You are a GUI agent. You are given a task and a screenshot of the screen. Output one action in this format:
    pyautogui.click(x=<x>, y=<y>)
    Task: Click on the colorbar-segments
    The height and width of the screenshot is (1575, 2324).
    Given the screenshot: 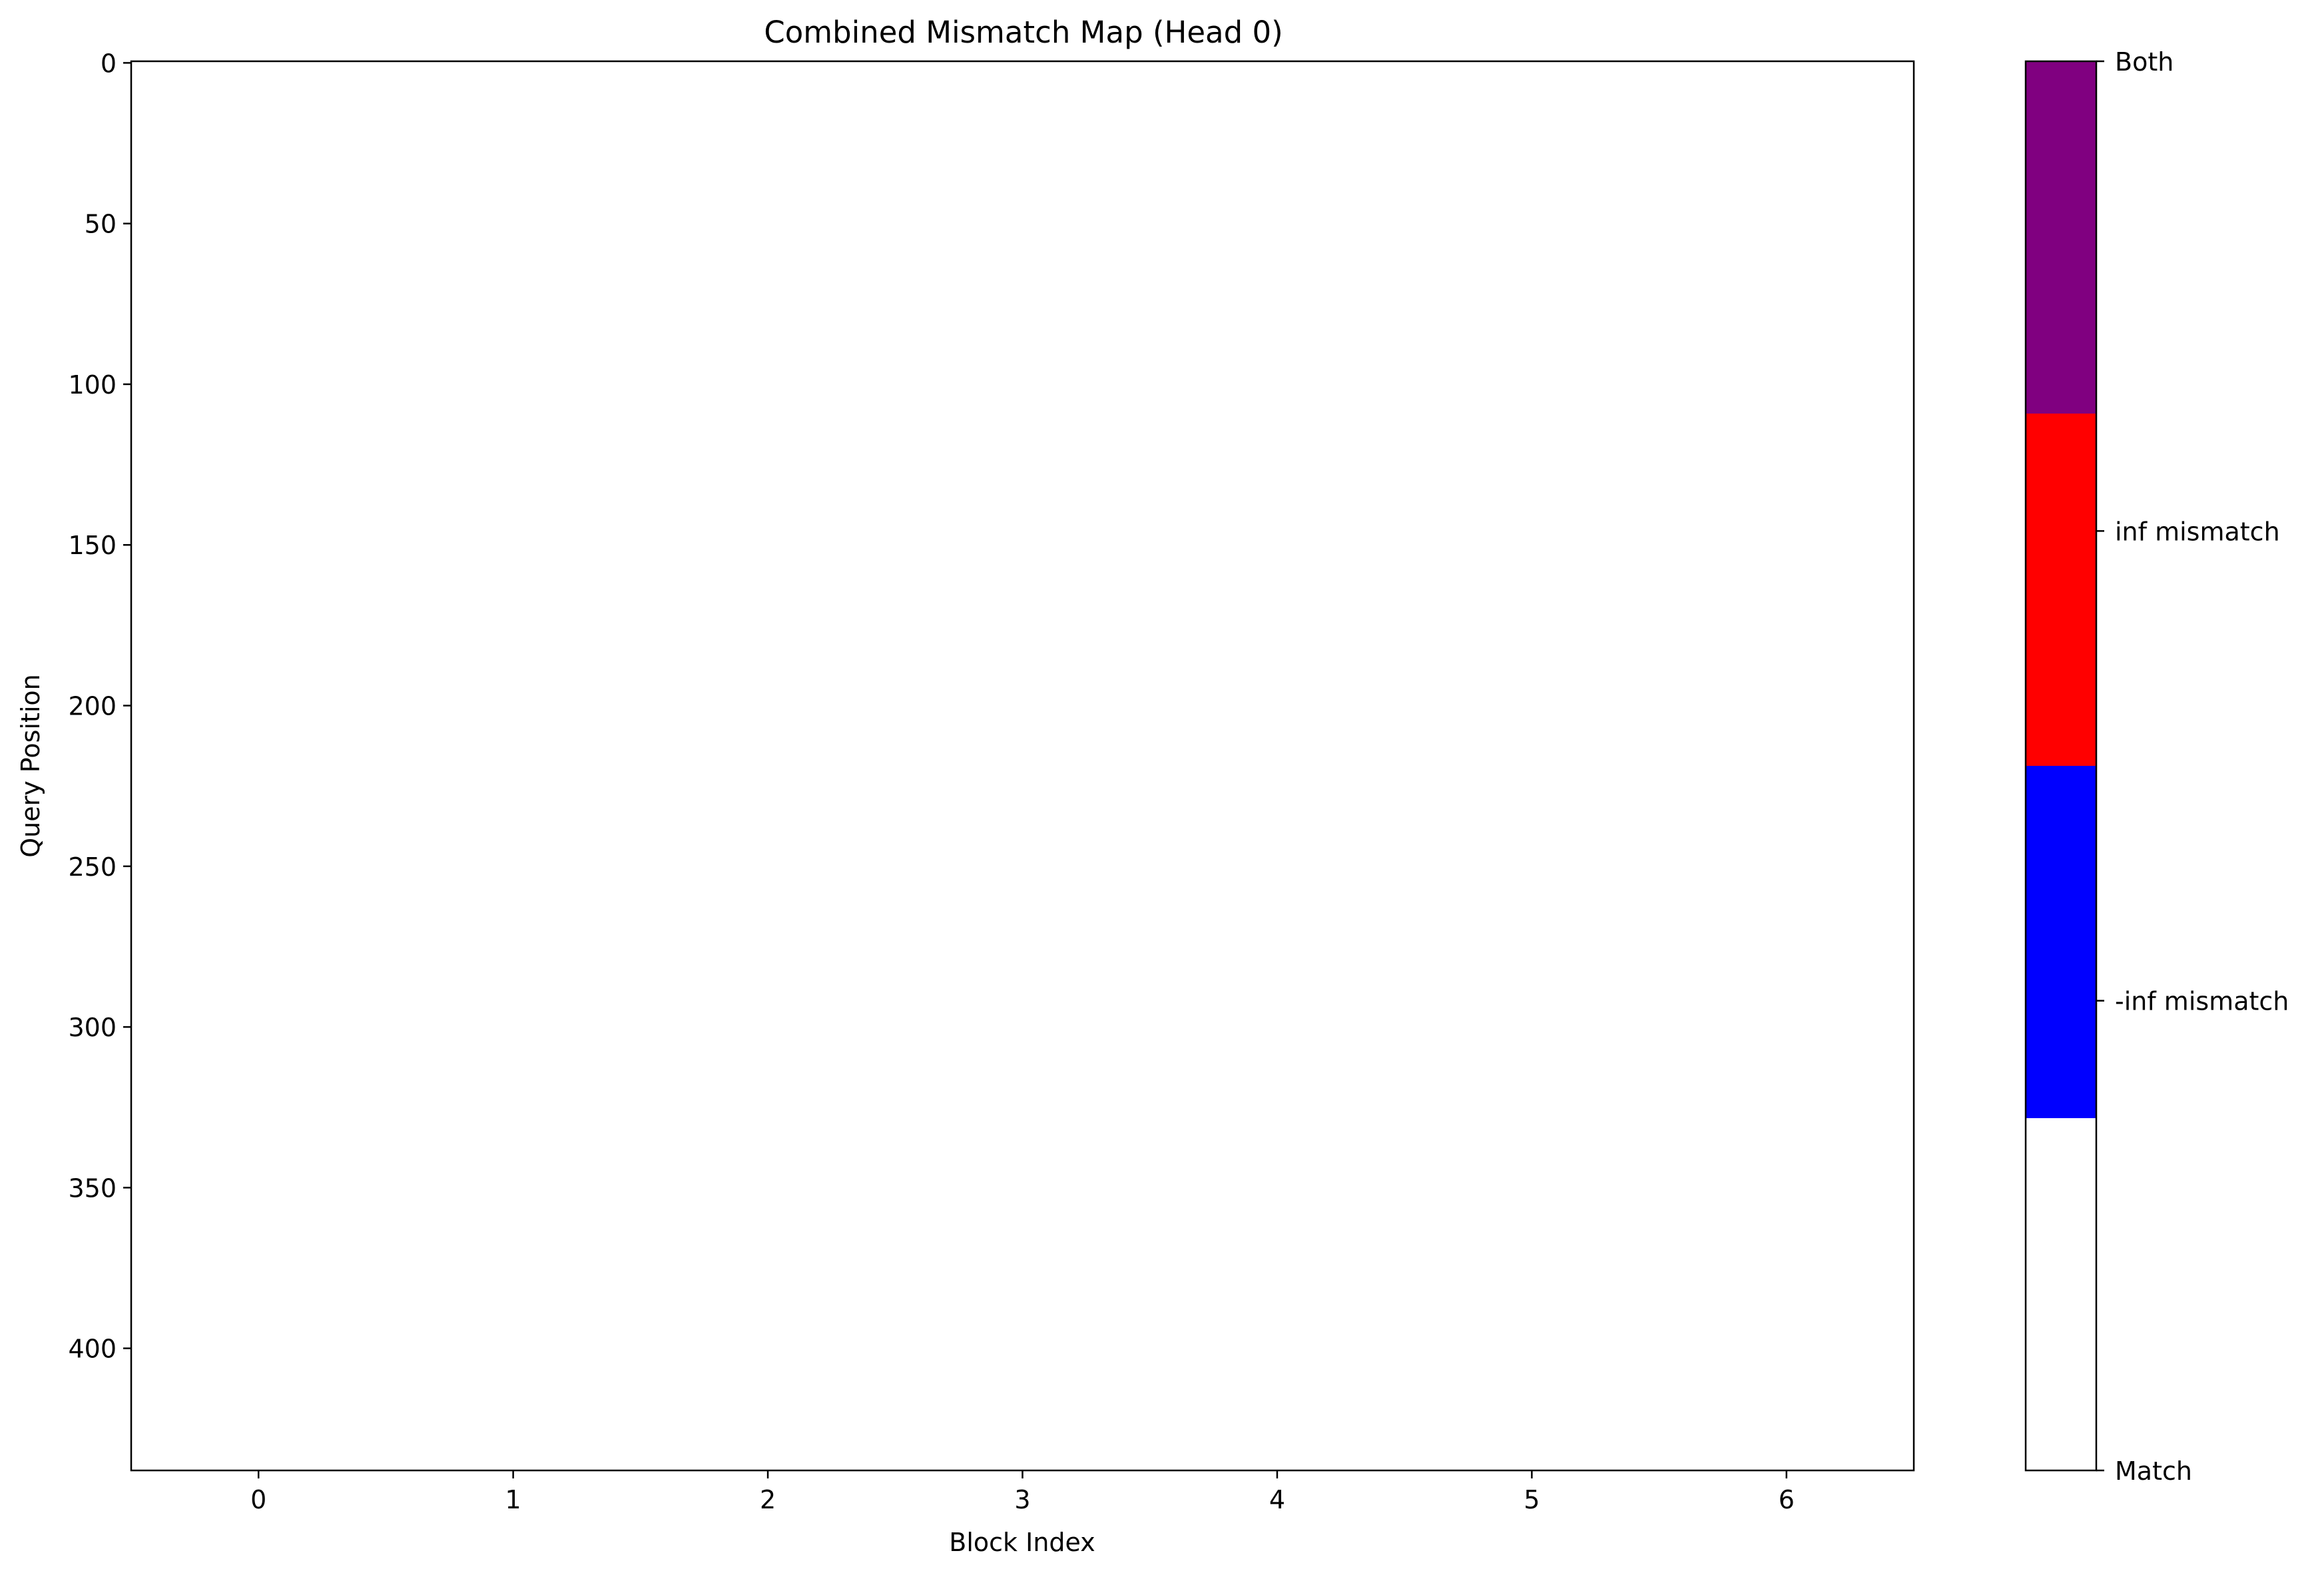 What is the action you would take?
    pyautogui.click(x=2061, y=765)
    